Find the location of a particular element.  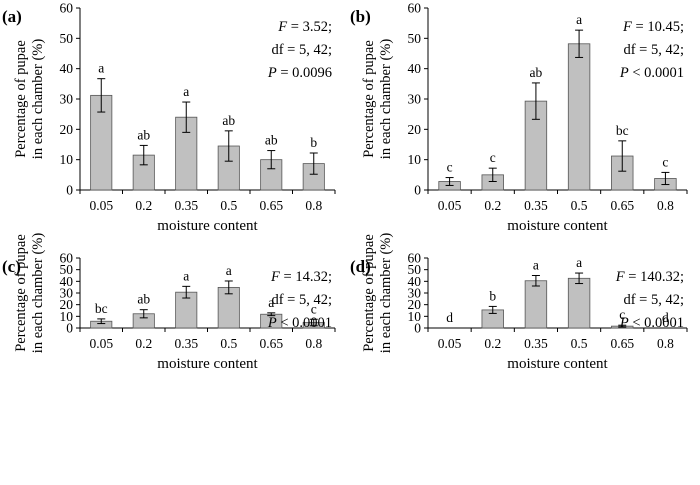

stat-line: F = 140.32; is located at coordinates (649, 277).